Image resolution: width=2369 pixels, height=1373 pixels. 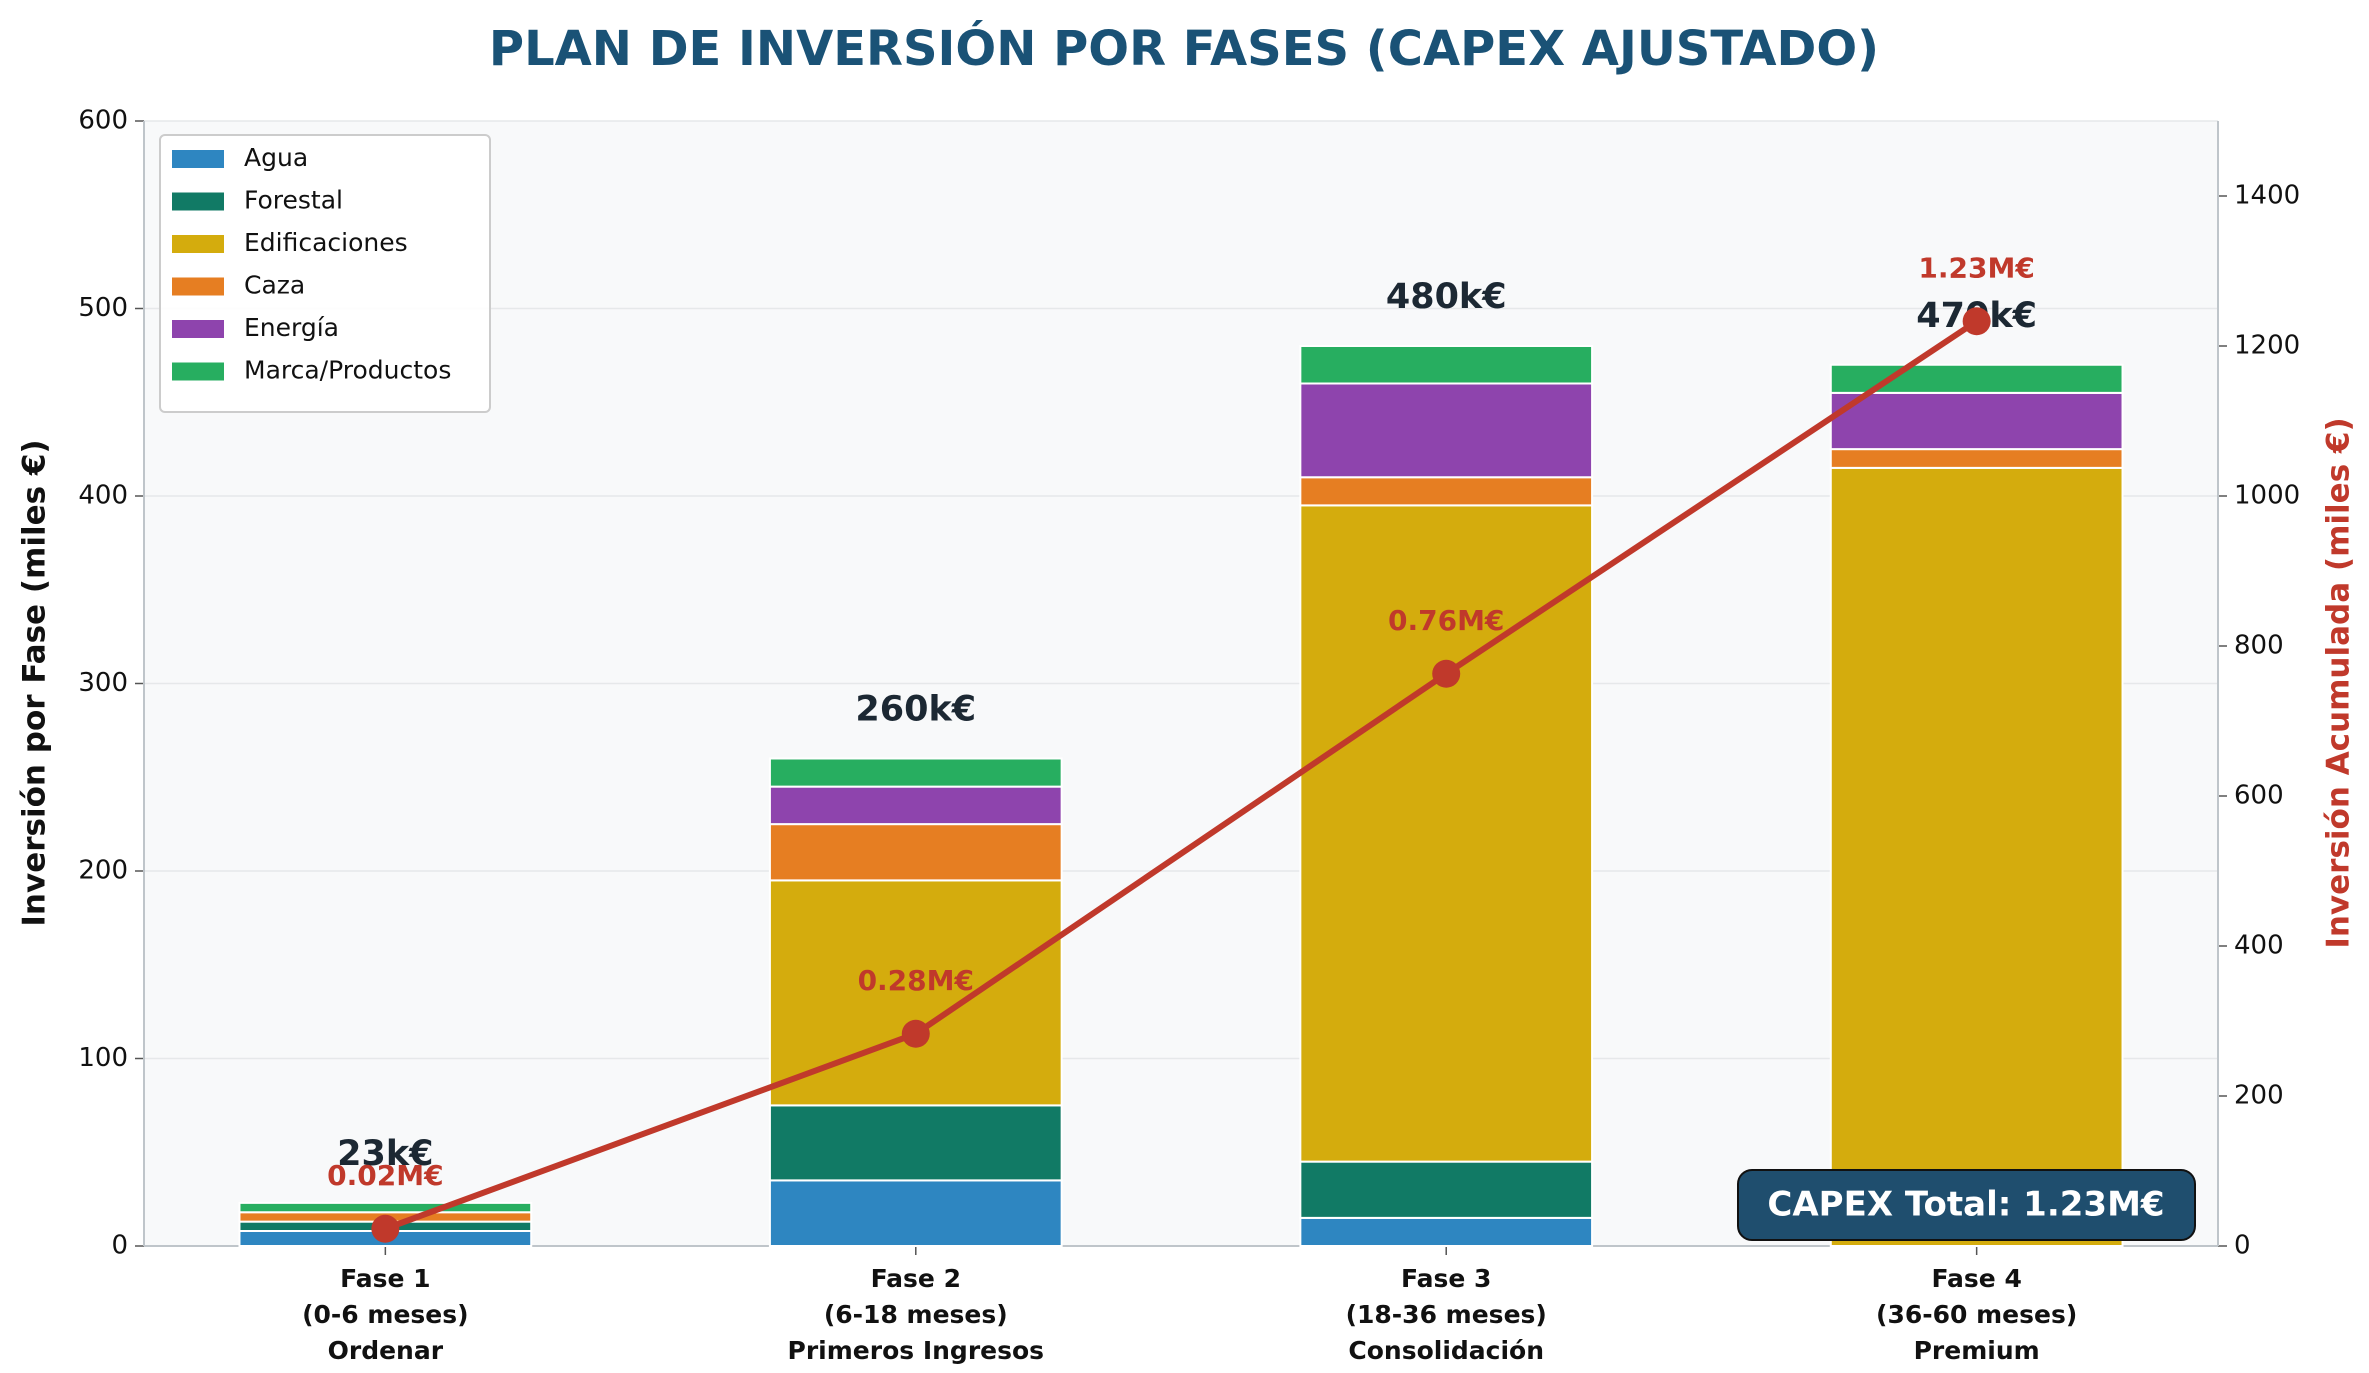 I want to click on y2-tick-label: 800, so click(x=2259, y=646).